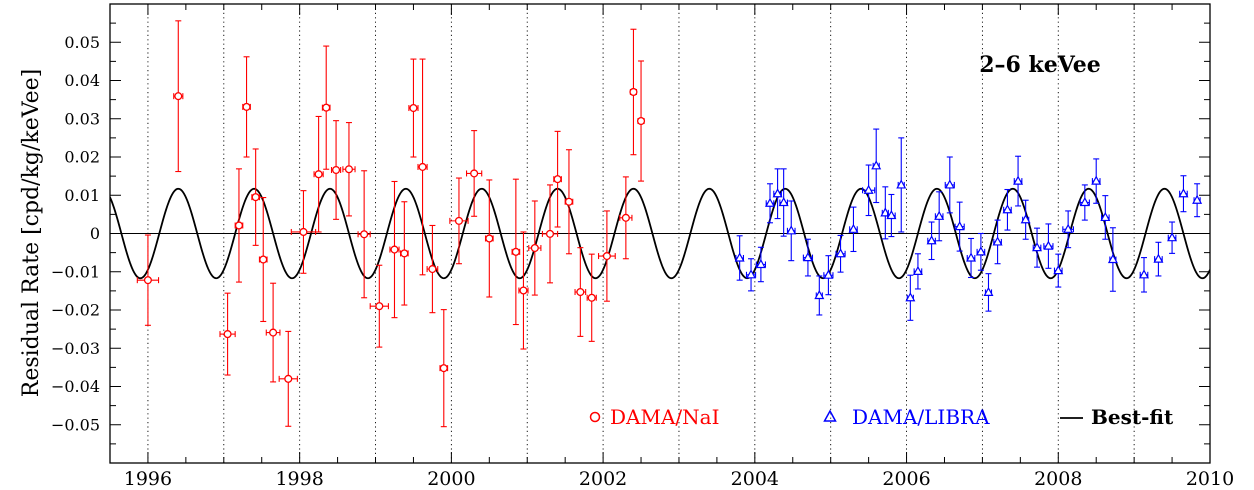 Image resolution: width=1254 pixels, height=490 pixels. Describe the element at coordinates (1058, 479) in the screenshot. I see `x-tick-label: 2008` at that location.